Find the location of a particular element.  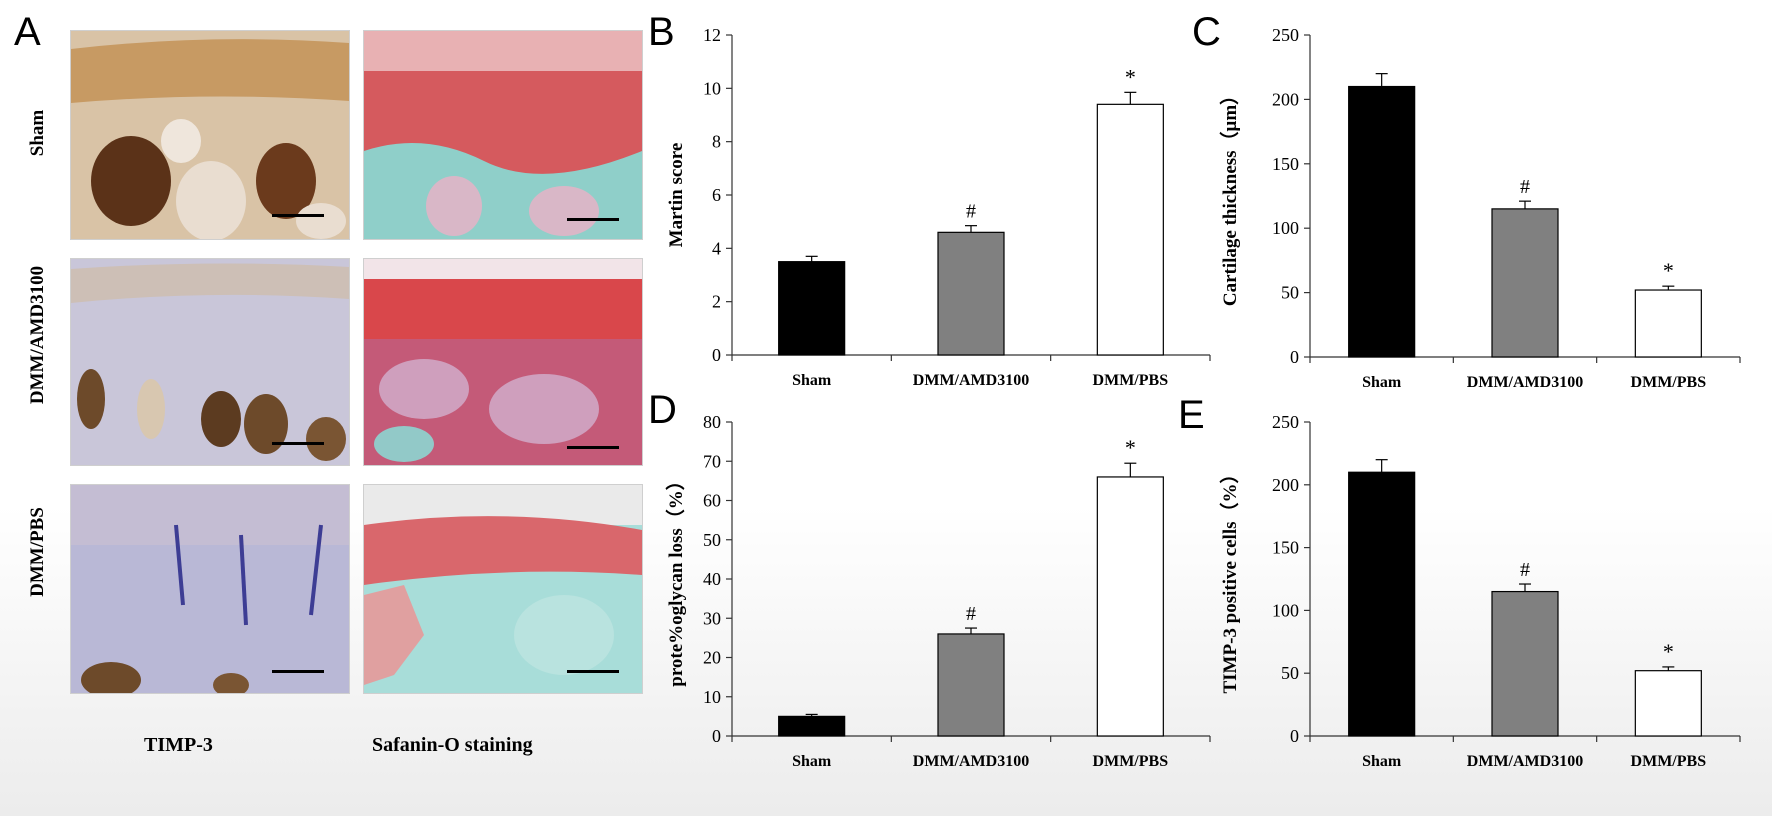

y-tick-label: 30 is located at coordinates (712, 618).